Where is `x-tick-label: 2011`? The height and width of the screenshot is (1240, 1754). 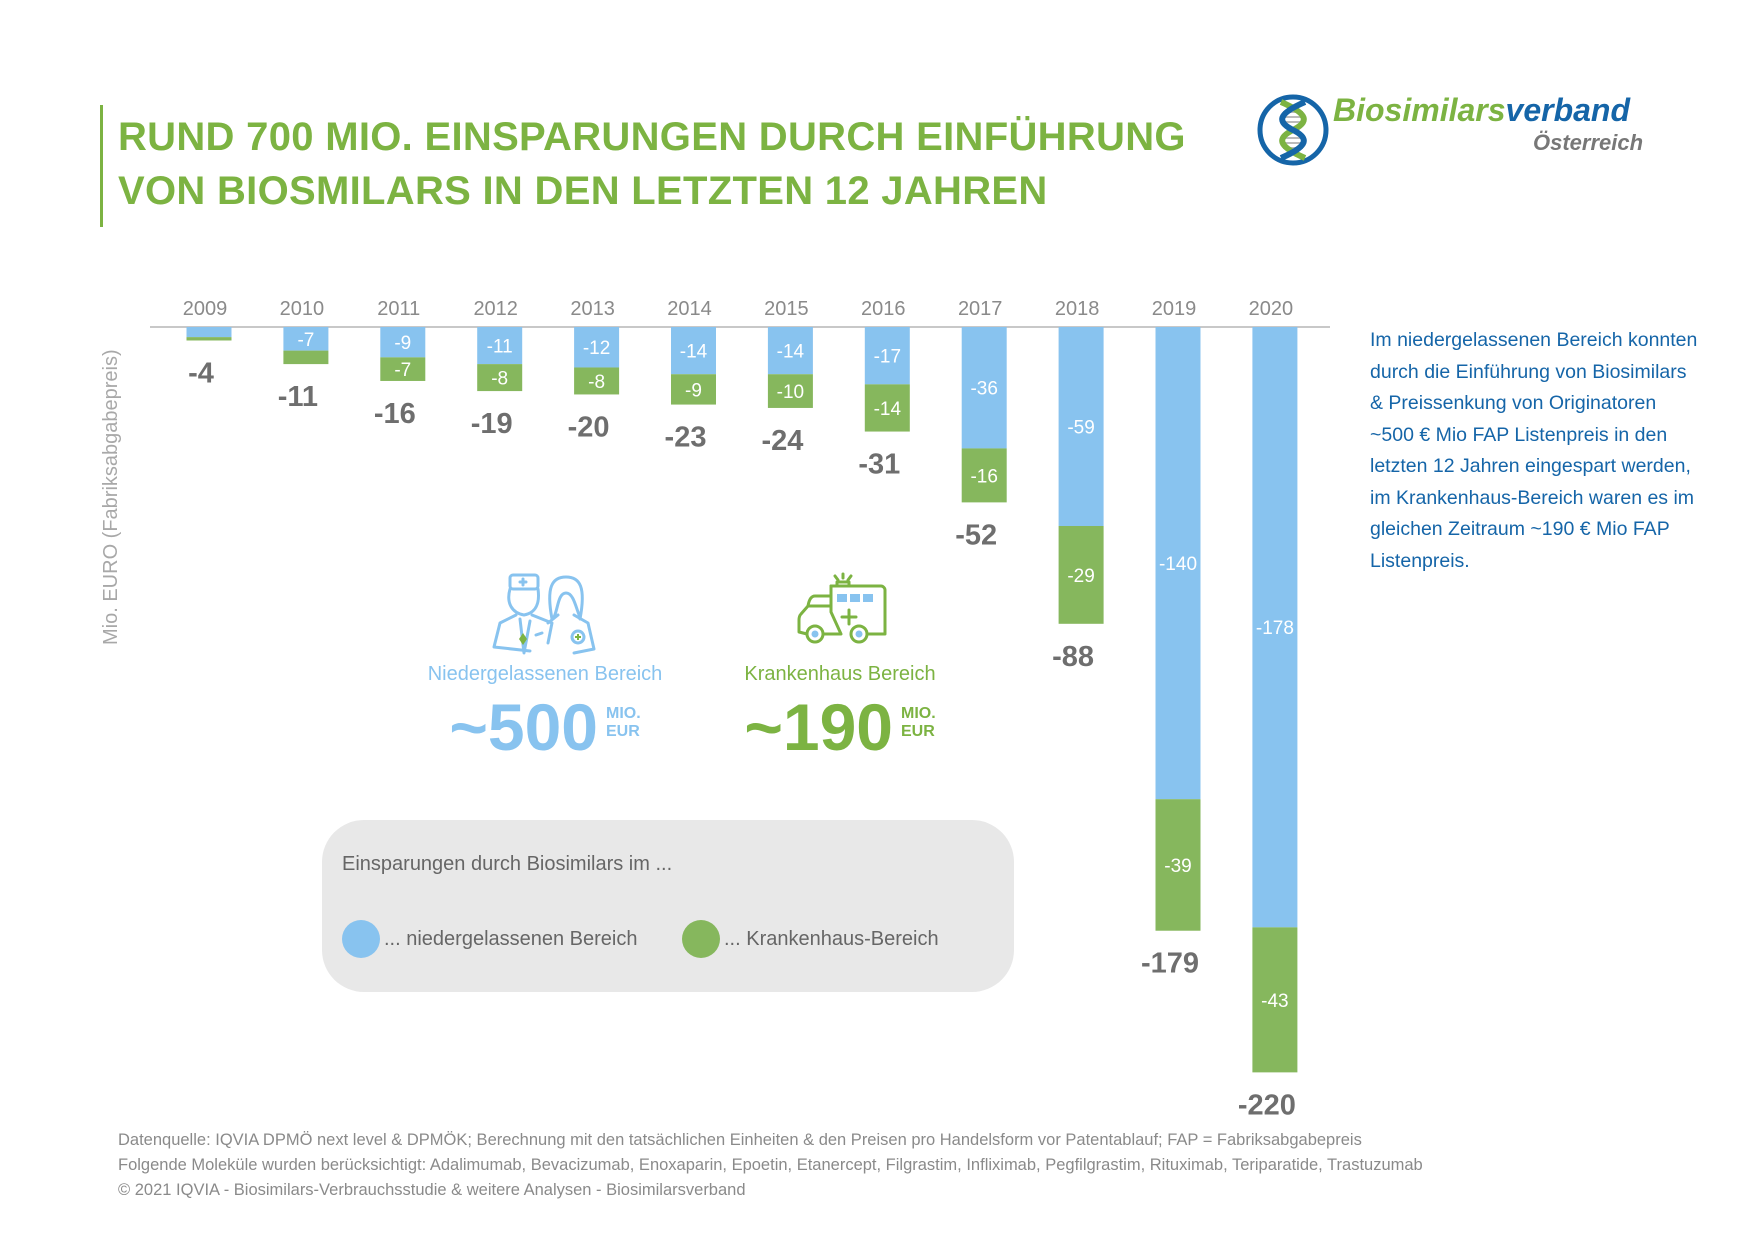
x-tick-label: 2011 is located at coordinates (398, 309).